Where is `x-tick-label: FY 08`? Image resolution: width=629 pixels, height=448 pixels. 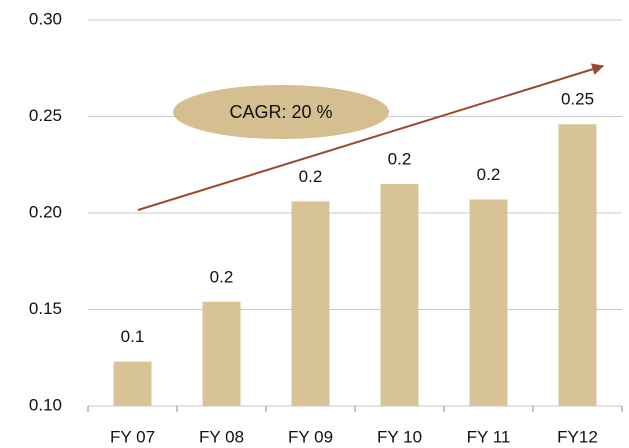 x-tick-label: FY 08 is located at coordinates (221, 436).